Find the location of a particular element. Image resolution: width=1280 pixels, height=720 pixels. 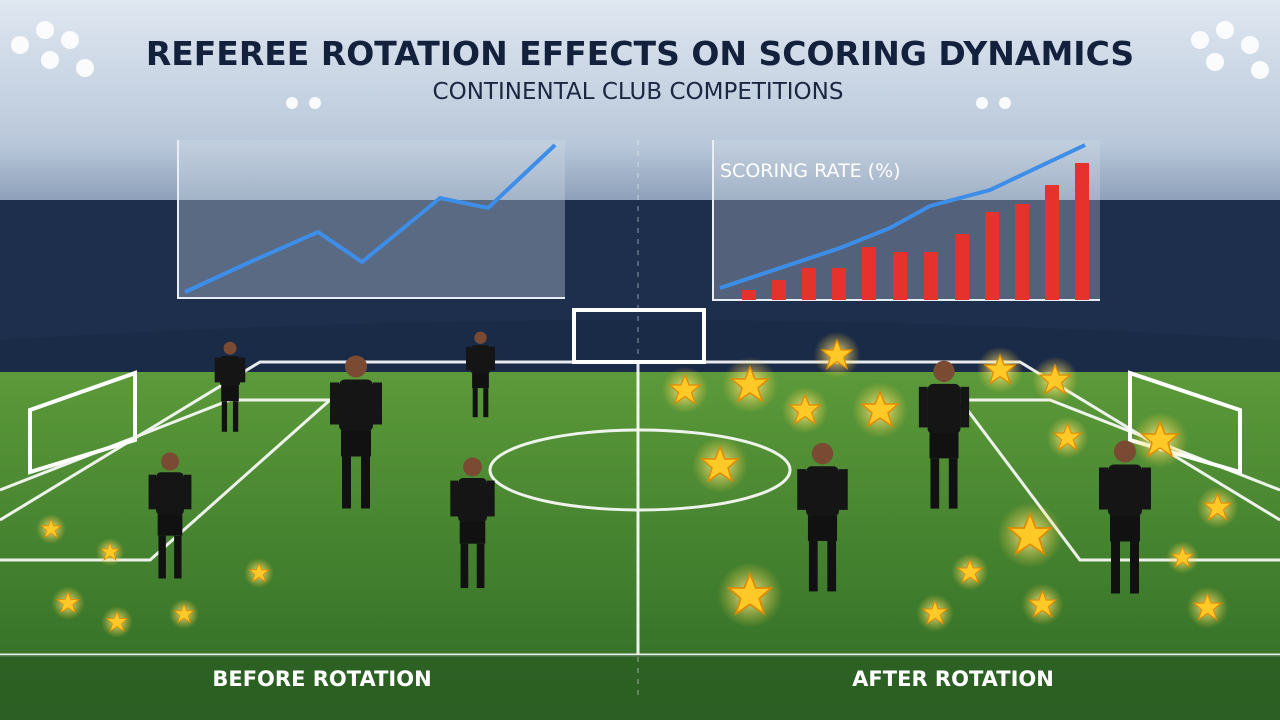

goal is located at coordinates (639, 336).